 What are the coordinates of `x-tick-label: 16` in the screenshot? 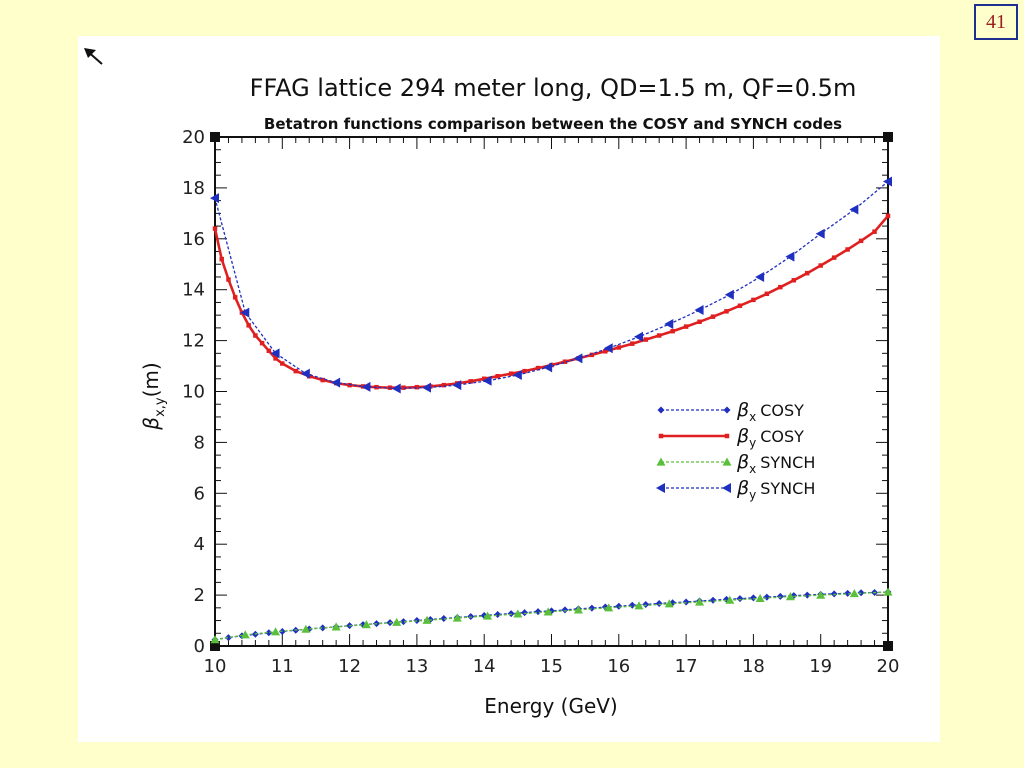 It's located at (618, 666).